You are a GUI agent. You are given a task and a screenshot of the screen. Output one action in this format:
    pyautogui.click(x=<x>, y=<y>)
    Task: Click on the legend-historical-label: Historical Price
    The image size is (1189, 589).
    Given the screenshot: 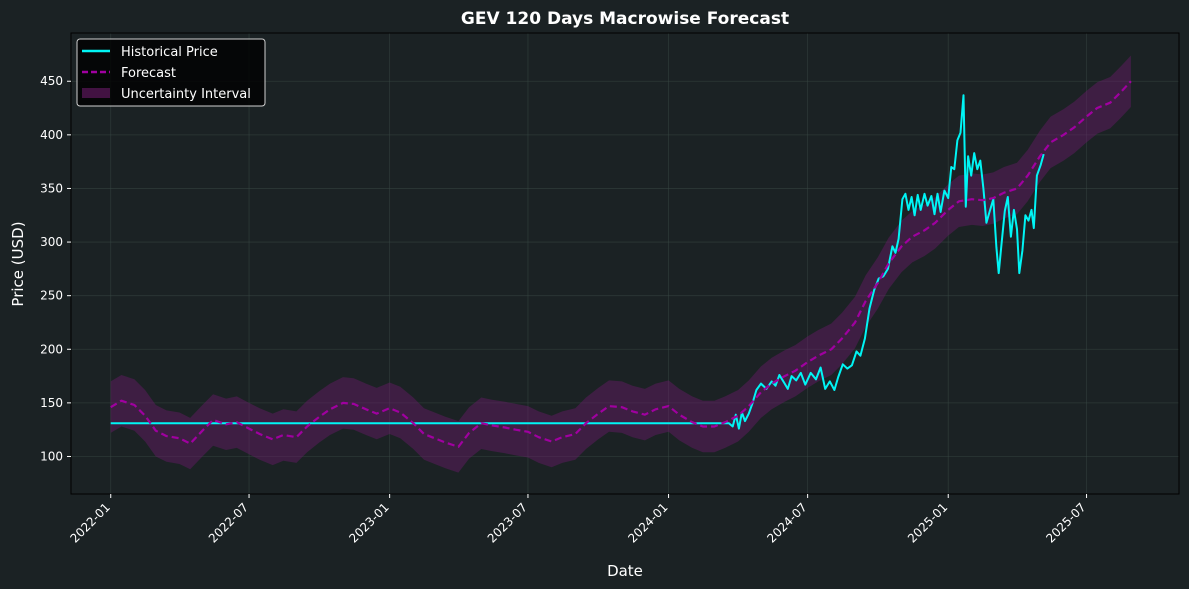 What is the action you would take?
    pyautogui.click(x=169, y=52)
    